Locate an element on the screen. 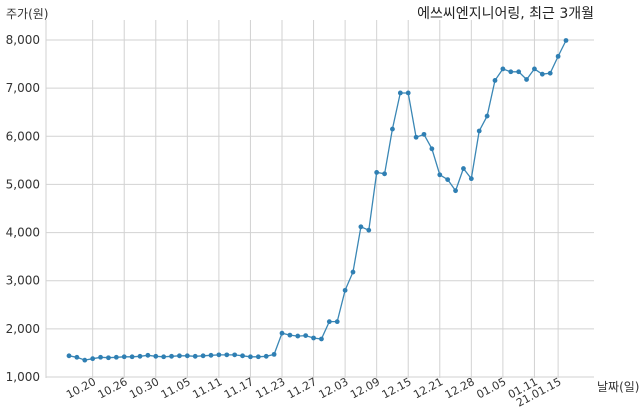 The width and height of the screenshot is (640, 419). x-tick-label: 11.05 is located at coordinates (176, 388).